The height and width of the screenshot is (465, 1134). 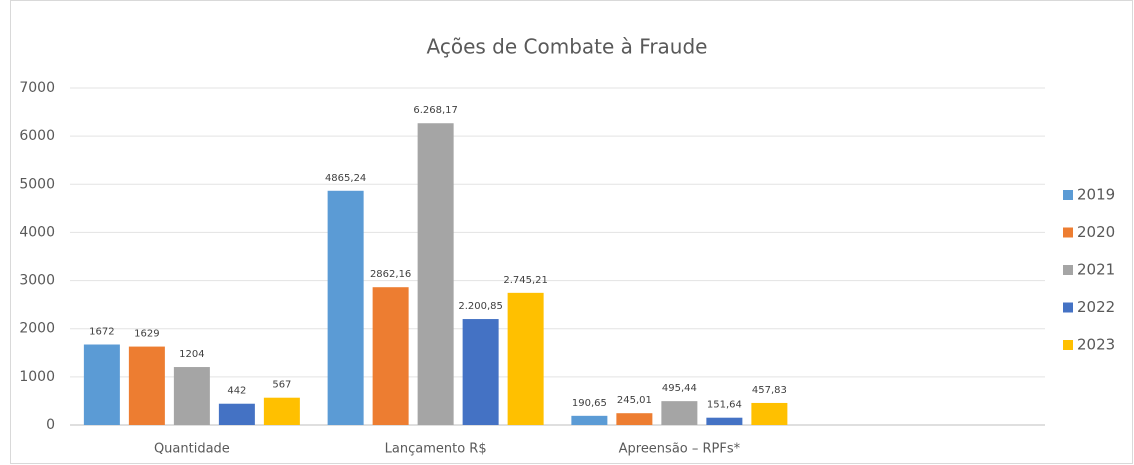 What do you see at coordinates (345, 178) in the screenshot?
I see `data-label: 4865,24` at bounding box center [345, 178].